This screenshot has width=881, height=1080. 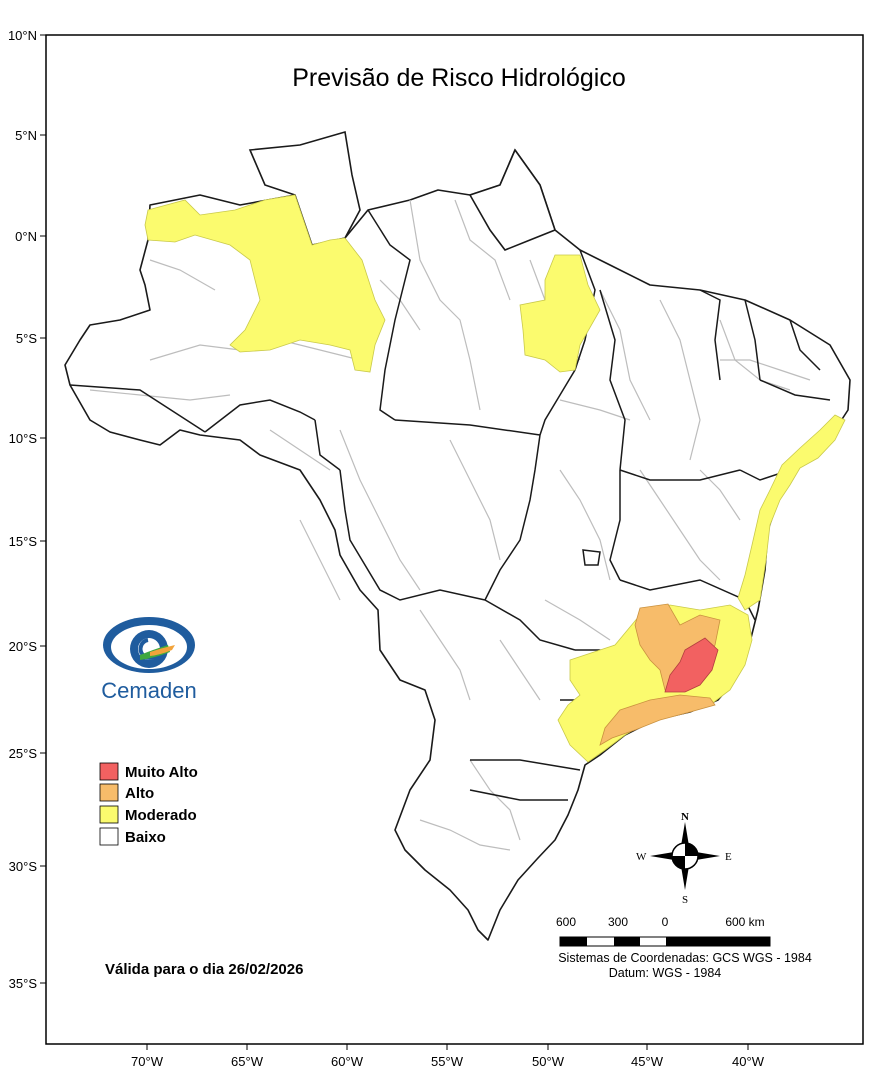 What do you see at coordinates (26, 236) in the screenshot?
I see `lat-tick-label: 0°N` at bounding box center [26, 236].